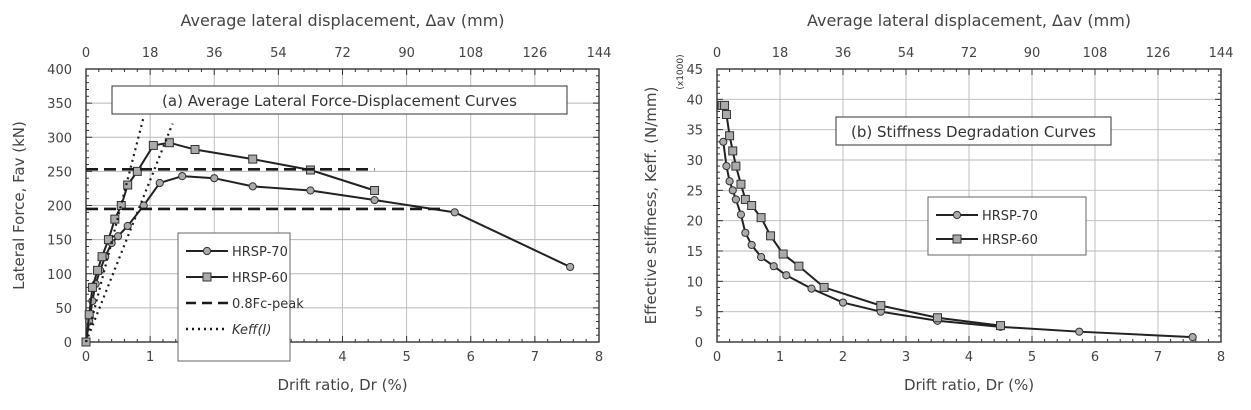  Describe the element at coordinates (694, 282) in the screenshot. I see `y-tick-label: 10` at that location.